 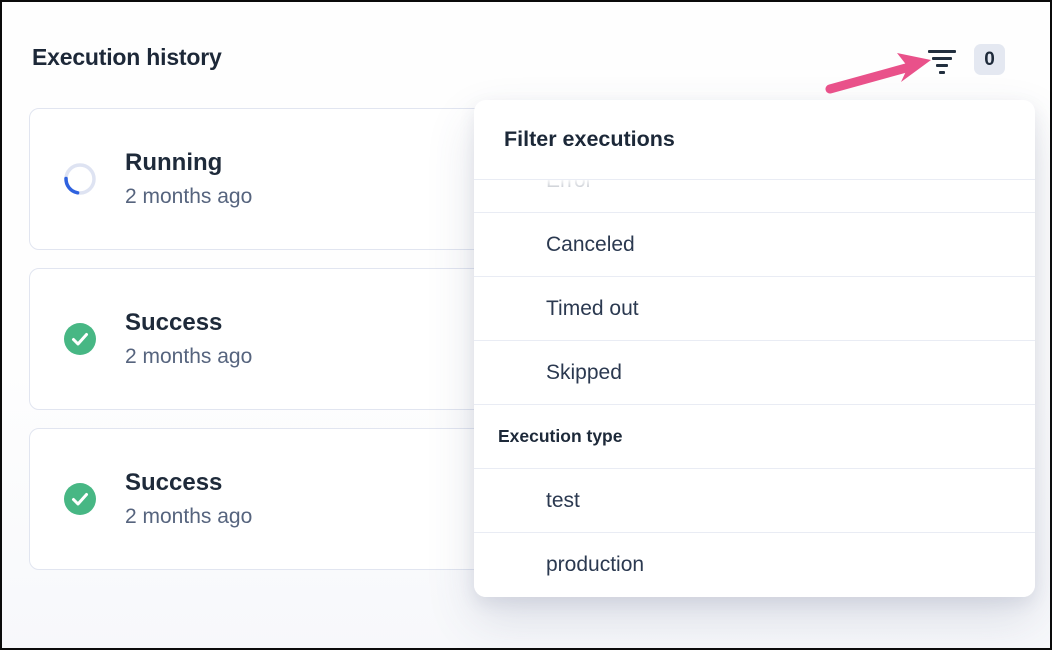 I want to click on filter-option-test: test, so click(x=754, y=501).